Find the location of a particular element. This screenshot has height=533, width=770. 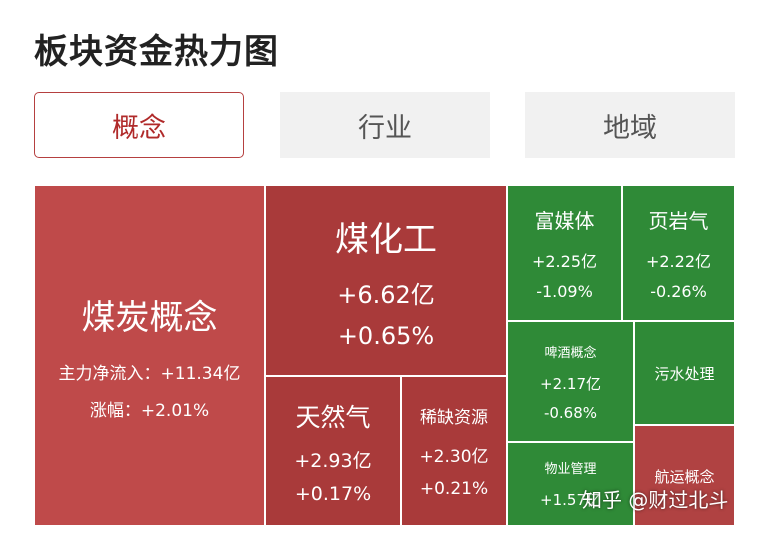

heatmap-cell-change: -0.68% is located at coordinates (570, 412).